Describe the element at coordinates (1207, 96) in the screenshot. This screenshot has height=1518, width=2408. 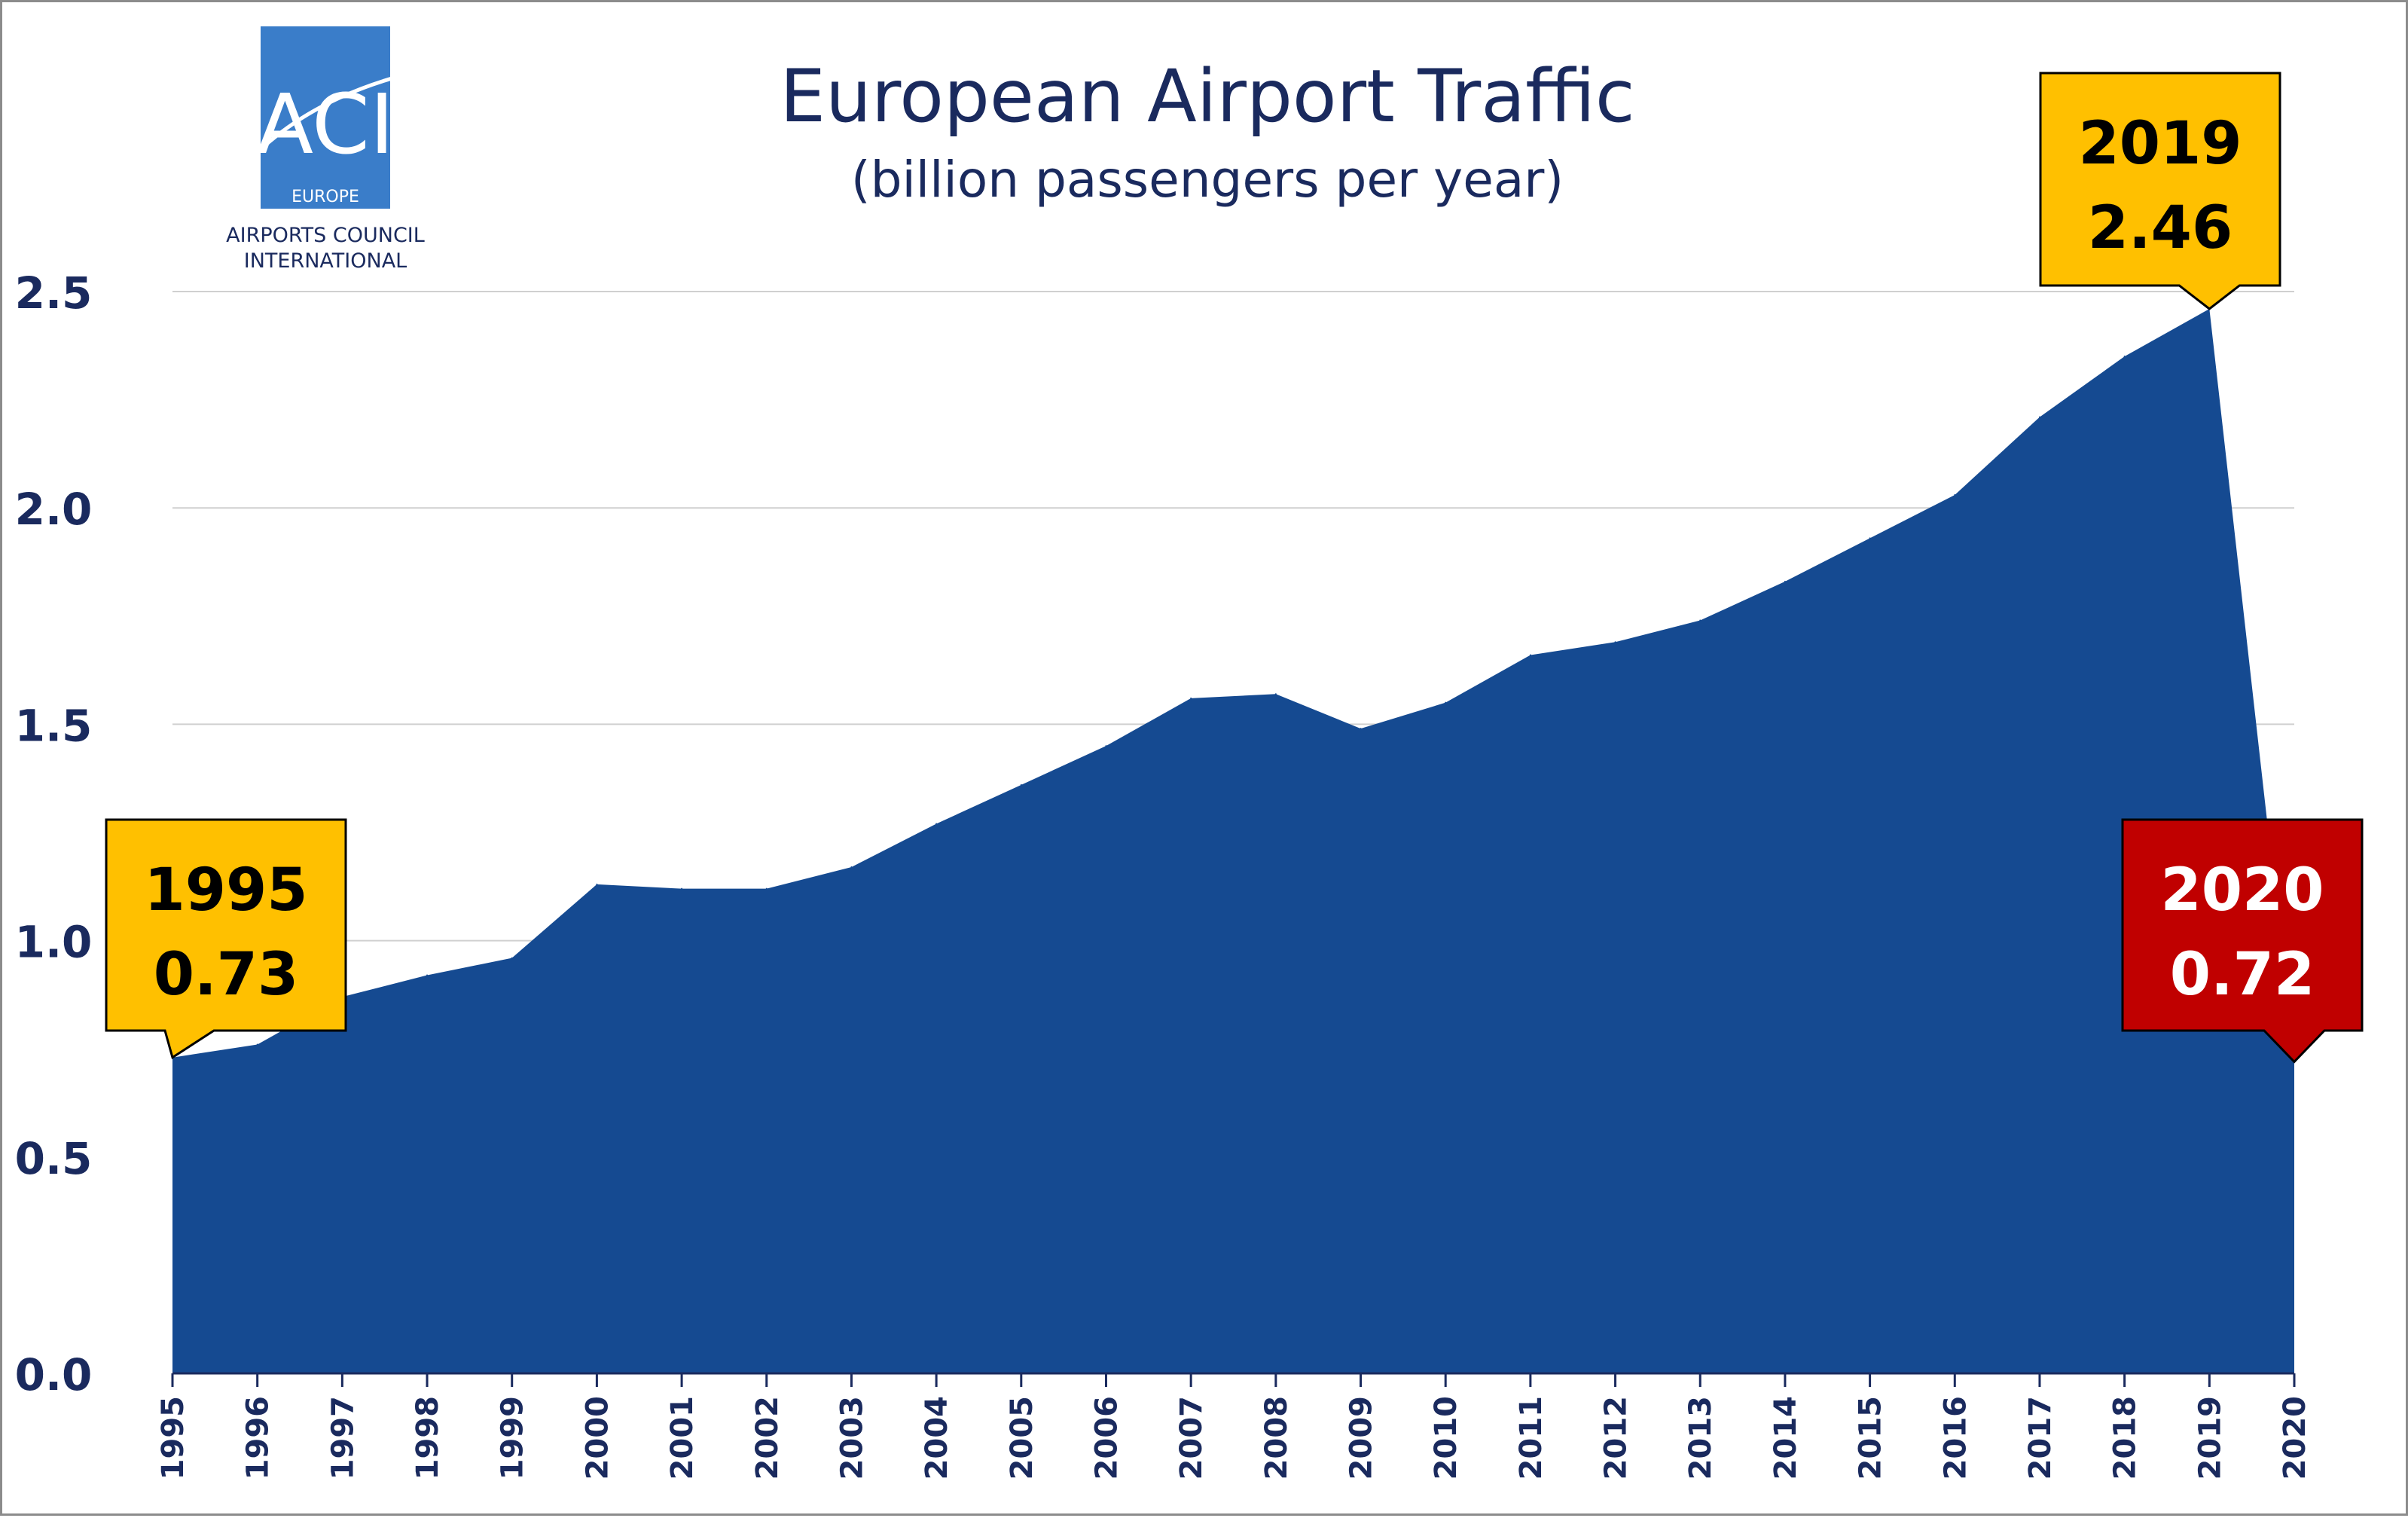
I see `chart-title: European Airport Traffic` at that location.